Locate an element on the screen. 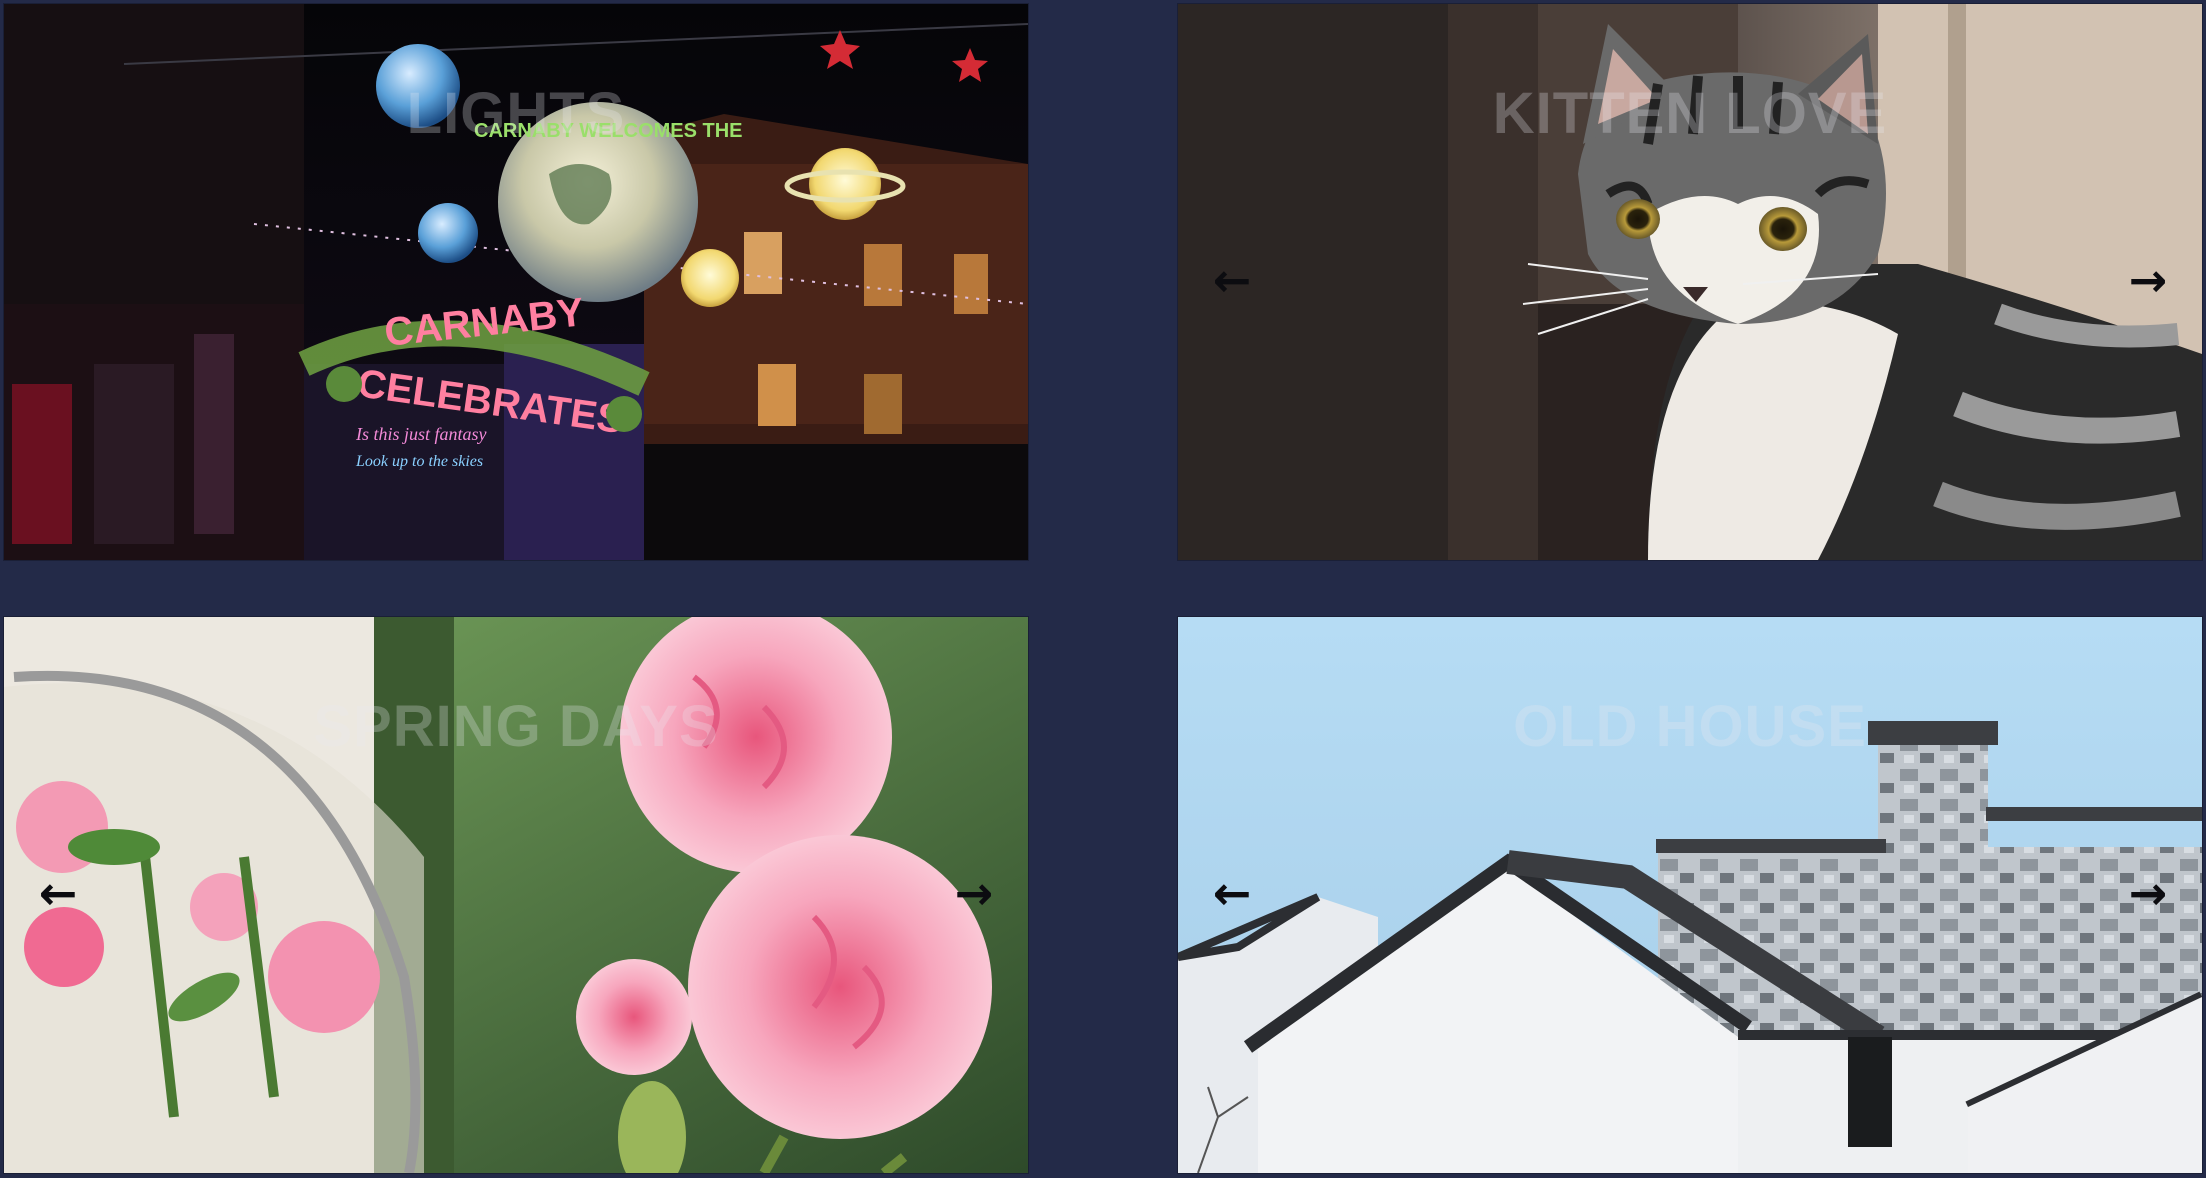  lights-banner-text: CARNABY WELCOMES THE is located at coordinates (608, 131).